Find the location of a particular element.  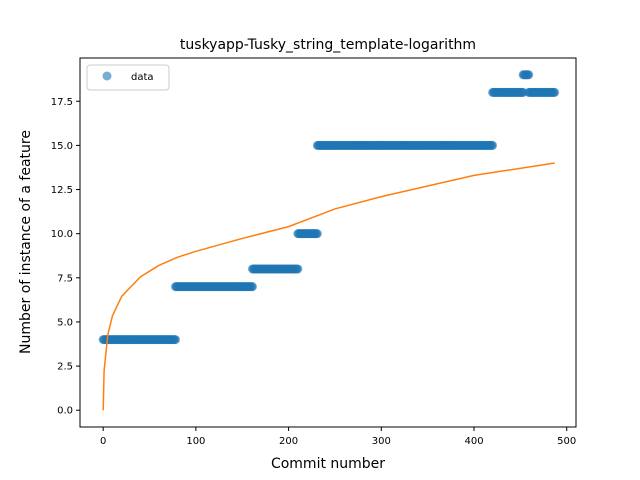

legend-box is located at coordinates (128, 77).